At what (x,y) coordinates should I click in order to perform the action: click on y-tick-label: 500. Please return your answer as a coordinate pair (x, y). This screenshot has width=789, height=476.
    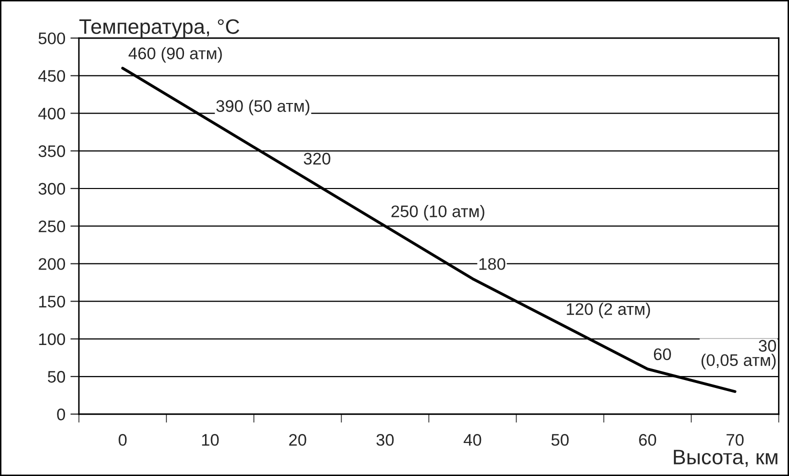
    Looking at the image, I should click on (52, 38).